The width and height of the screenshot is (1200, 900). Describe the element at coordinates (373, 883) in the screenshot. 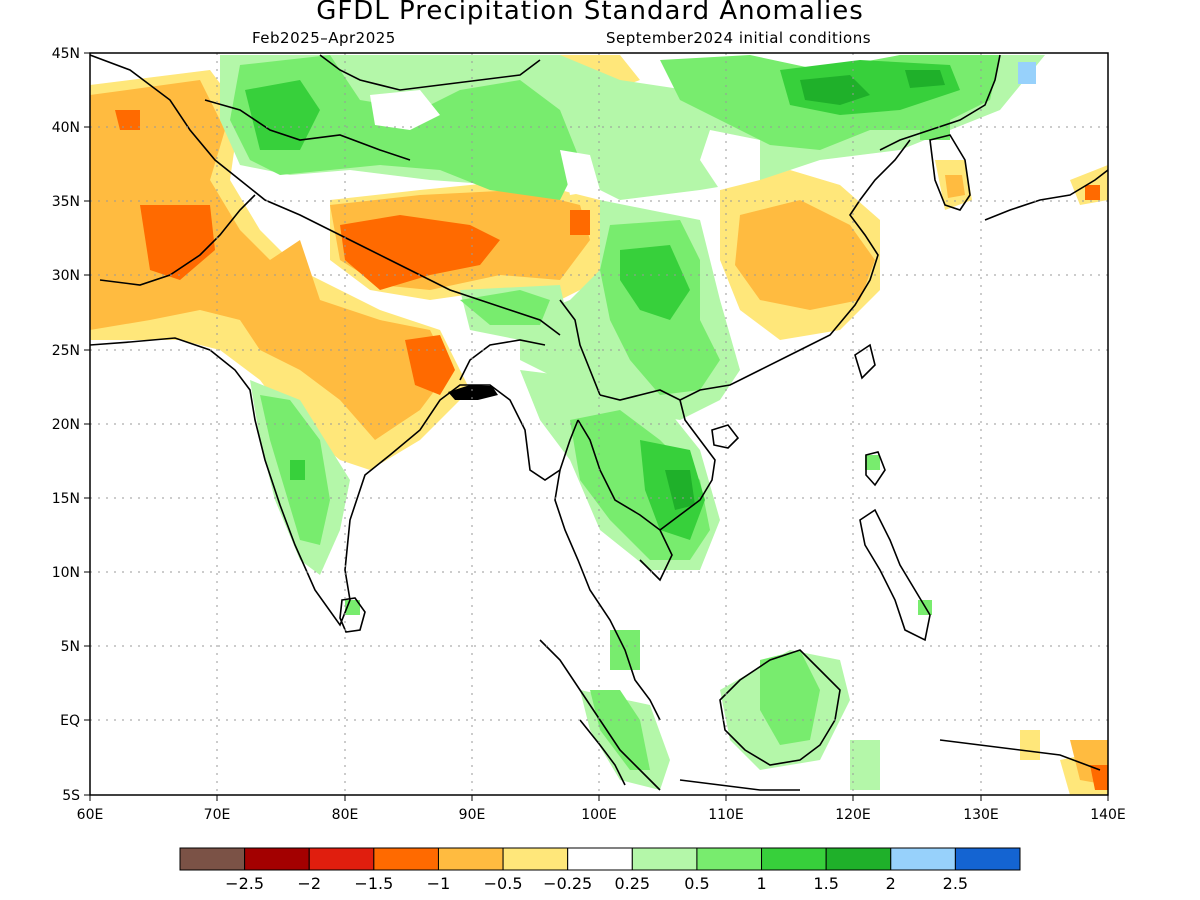

I see `colorbar-label: −1.5` at that location.